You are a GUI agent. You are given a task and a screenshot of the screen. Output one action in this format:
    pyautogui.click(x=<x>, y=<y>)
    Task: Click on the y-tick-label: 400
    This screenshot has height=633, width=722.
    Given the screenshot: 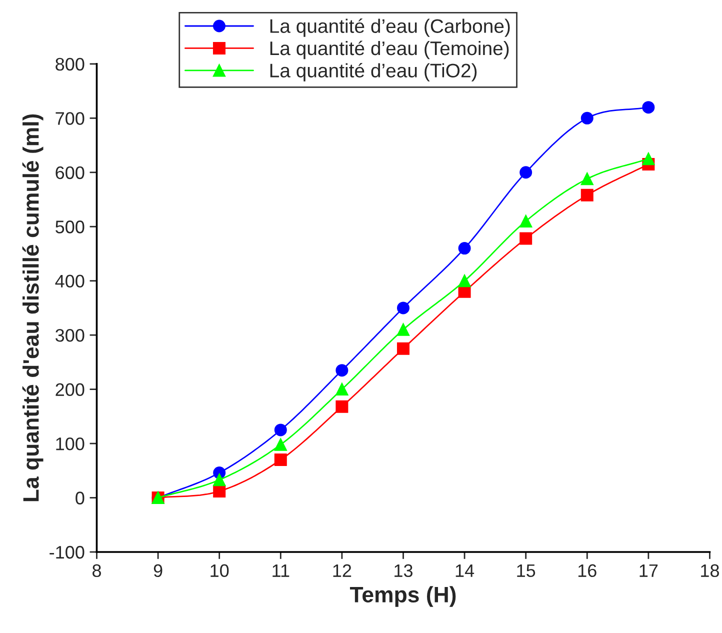 What is the action you would take?
    pyautogui.click(x=69, y=281)
    